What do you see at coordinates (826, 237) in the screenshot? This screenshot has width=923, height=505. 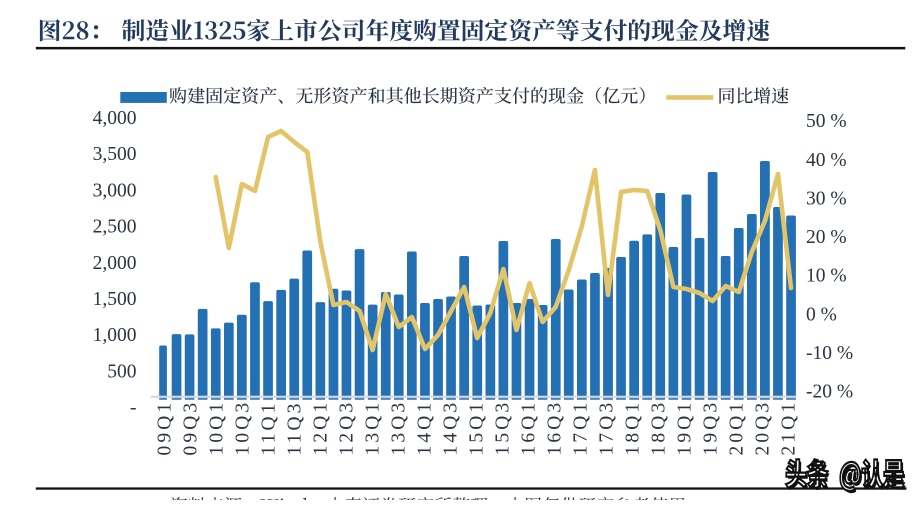 I see `svg-text: 20 %` at bounding box center [826, 237].